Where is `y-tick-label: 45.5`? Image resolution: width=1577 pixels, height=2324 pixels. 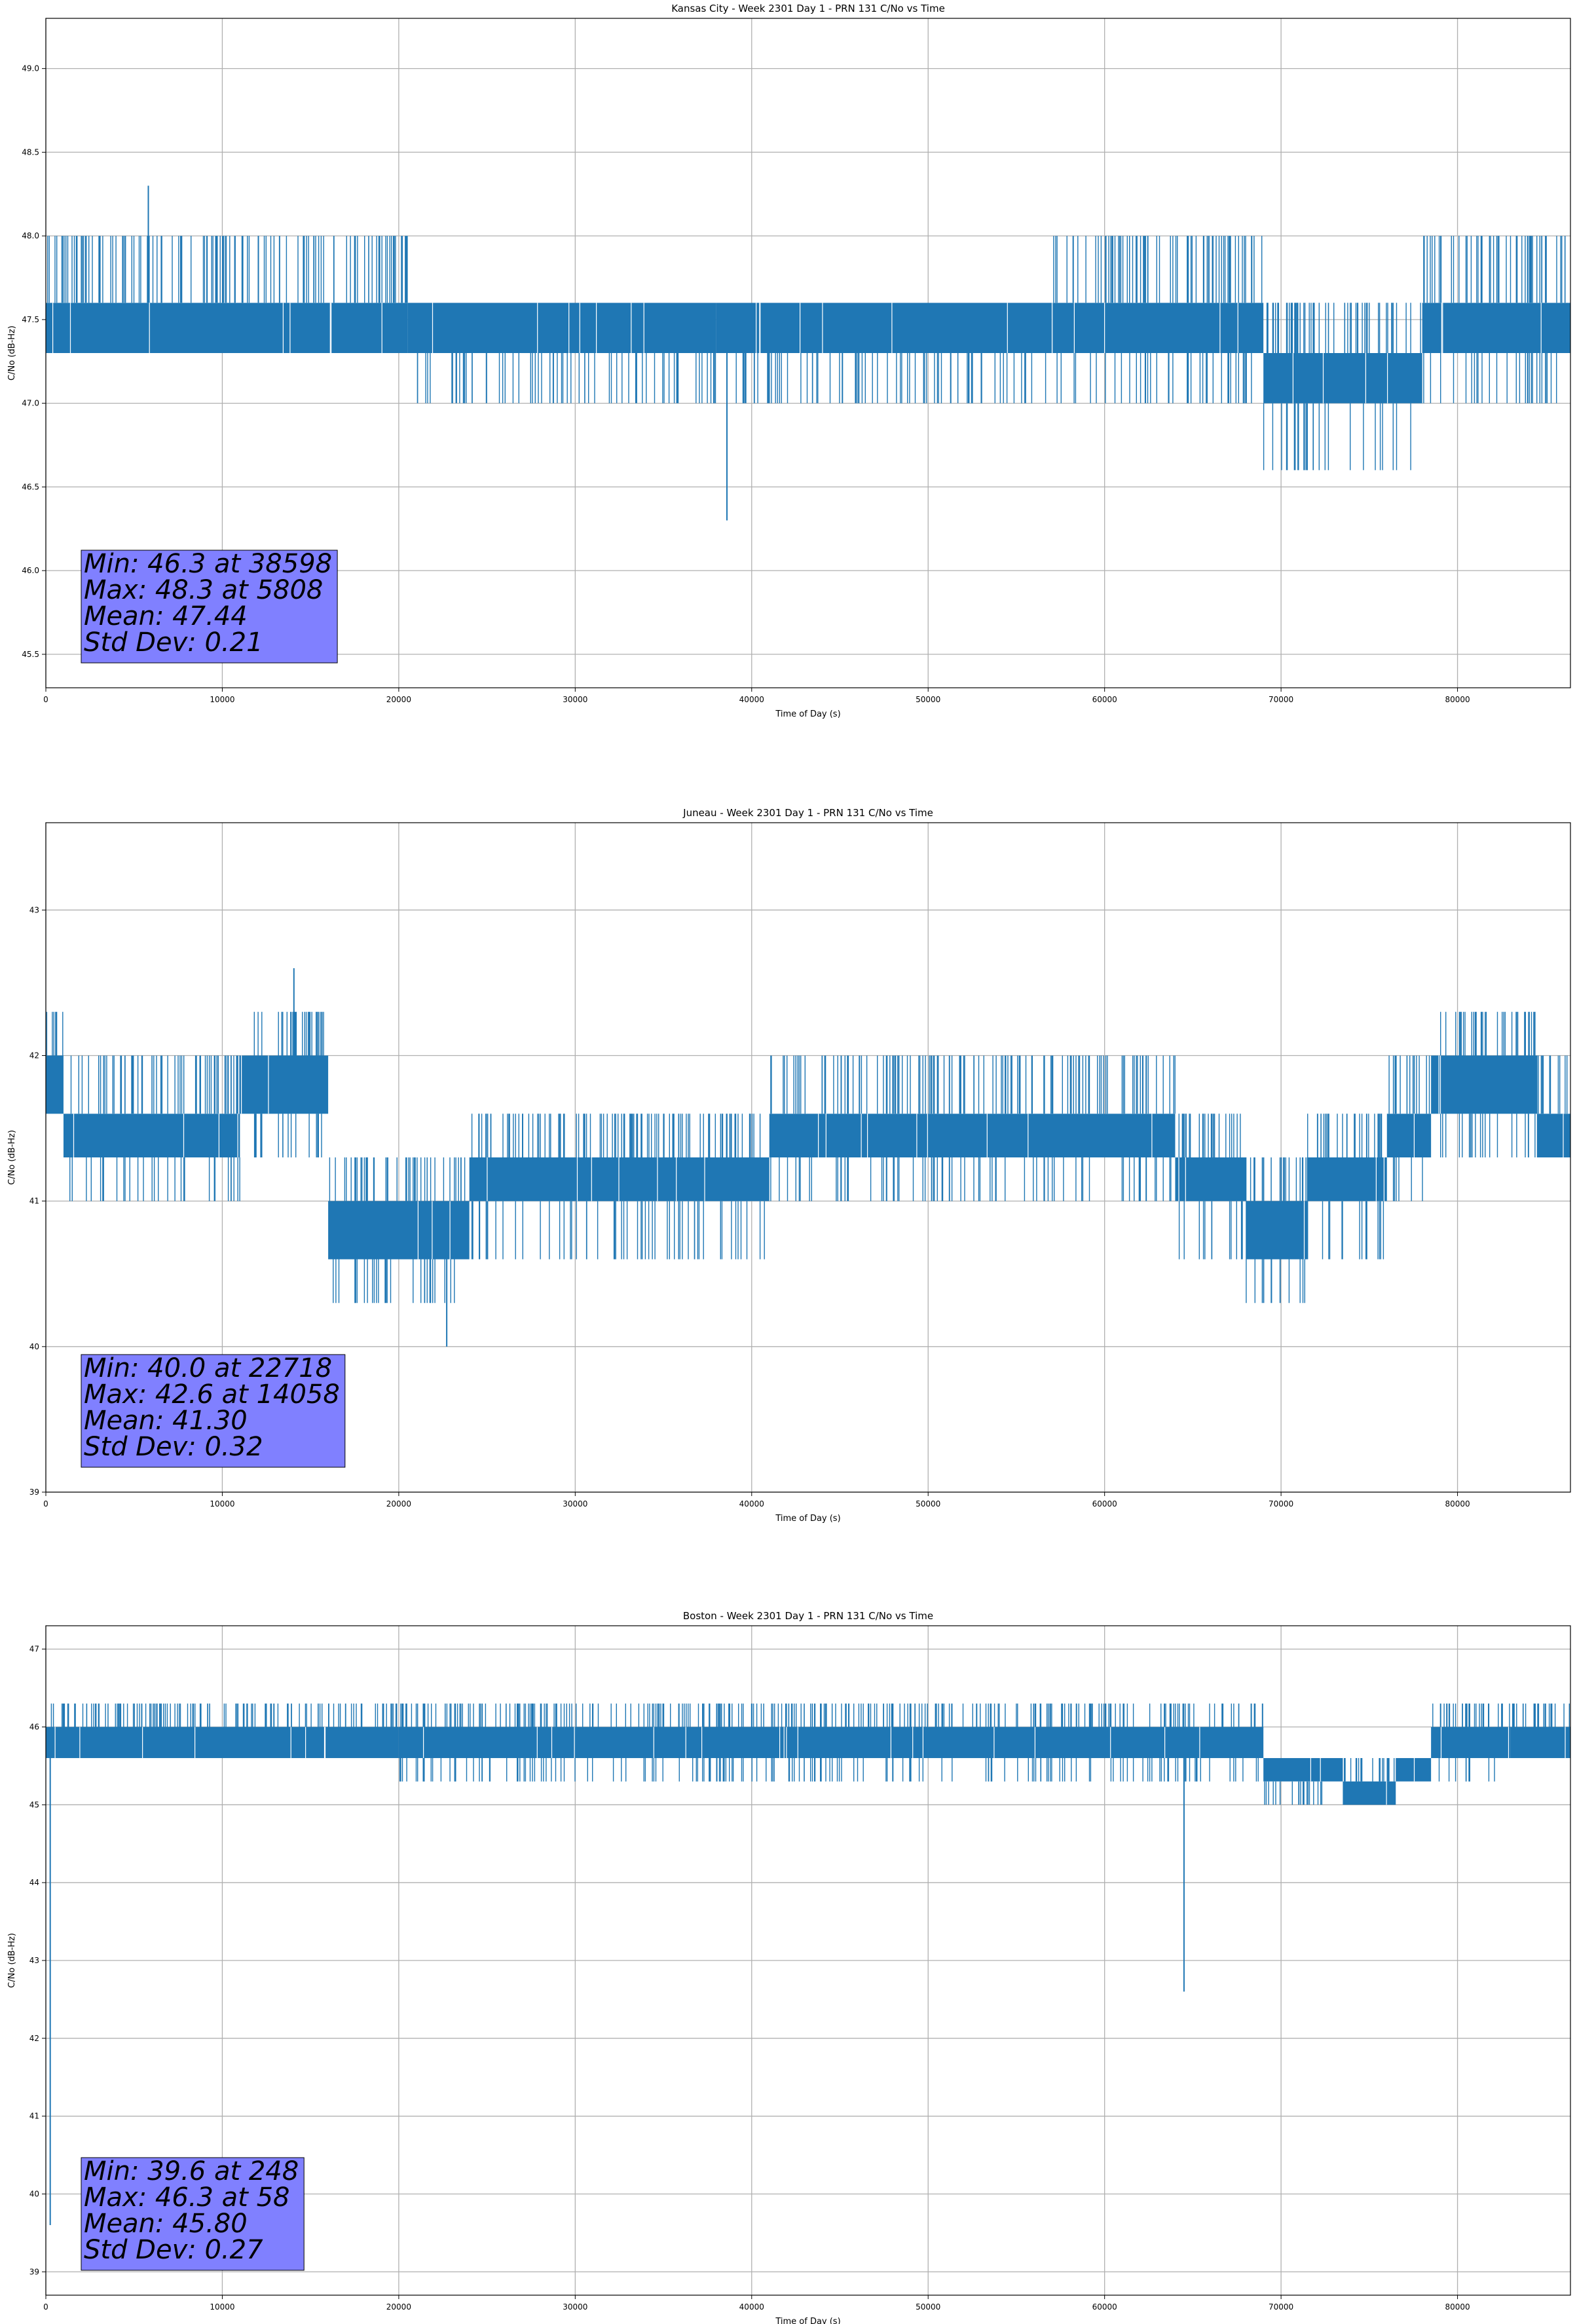 y-tick-label: 45.5 is located at coordinates (30, 654).